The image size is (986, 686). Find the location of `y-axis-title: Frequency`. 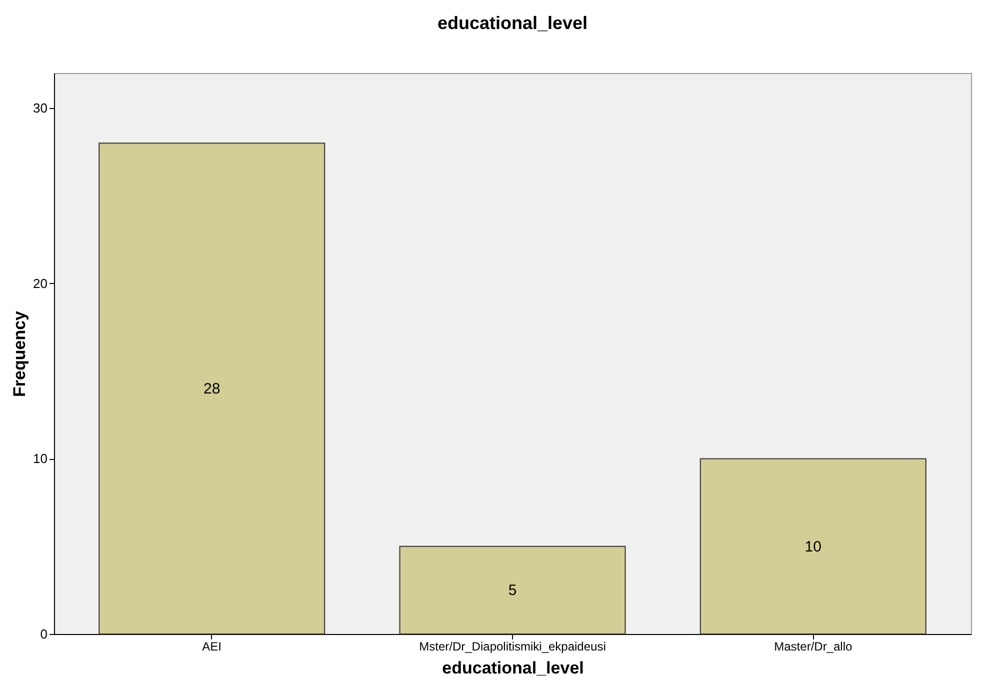

y-axis-title: Frequency is located at coordinates (20, 353).